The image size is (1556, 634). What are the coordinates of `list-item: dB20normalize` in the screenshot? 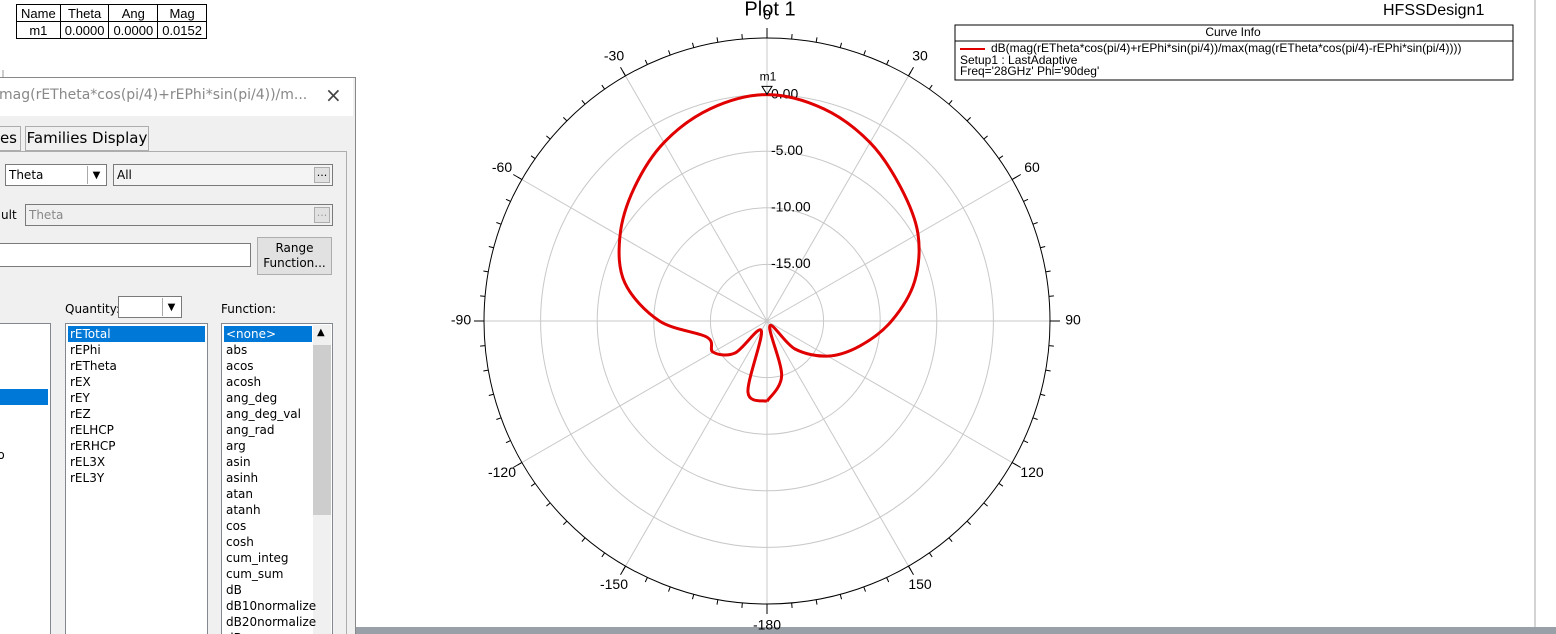 It's located at (271, 622).